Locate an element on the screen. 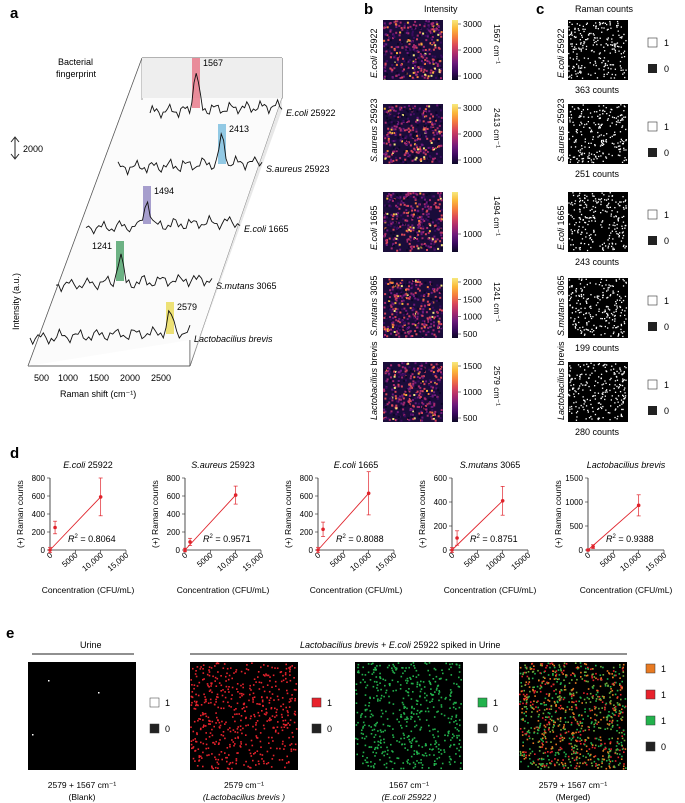  xtick-500: 500 is located at coordinates (41, 378).